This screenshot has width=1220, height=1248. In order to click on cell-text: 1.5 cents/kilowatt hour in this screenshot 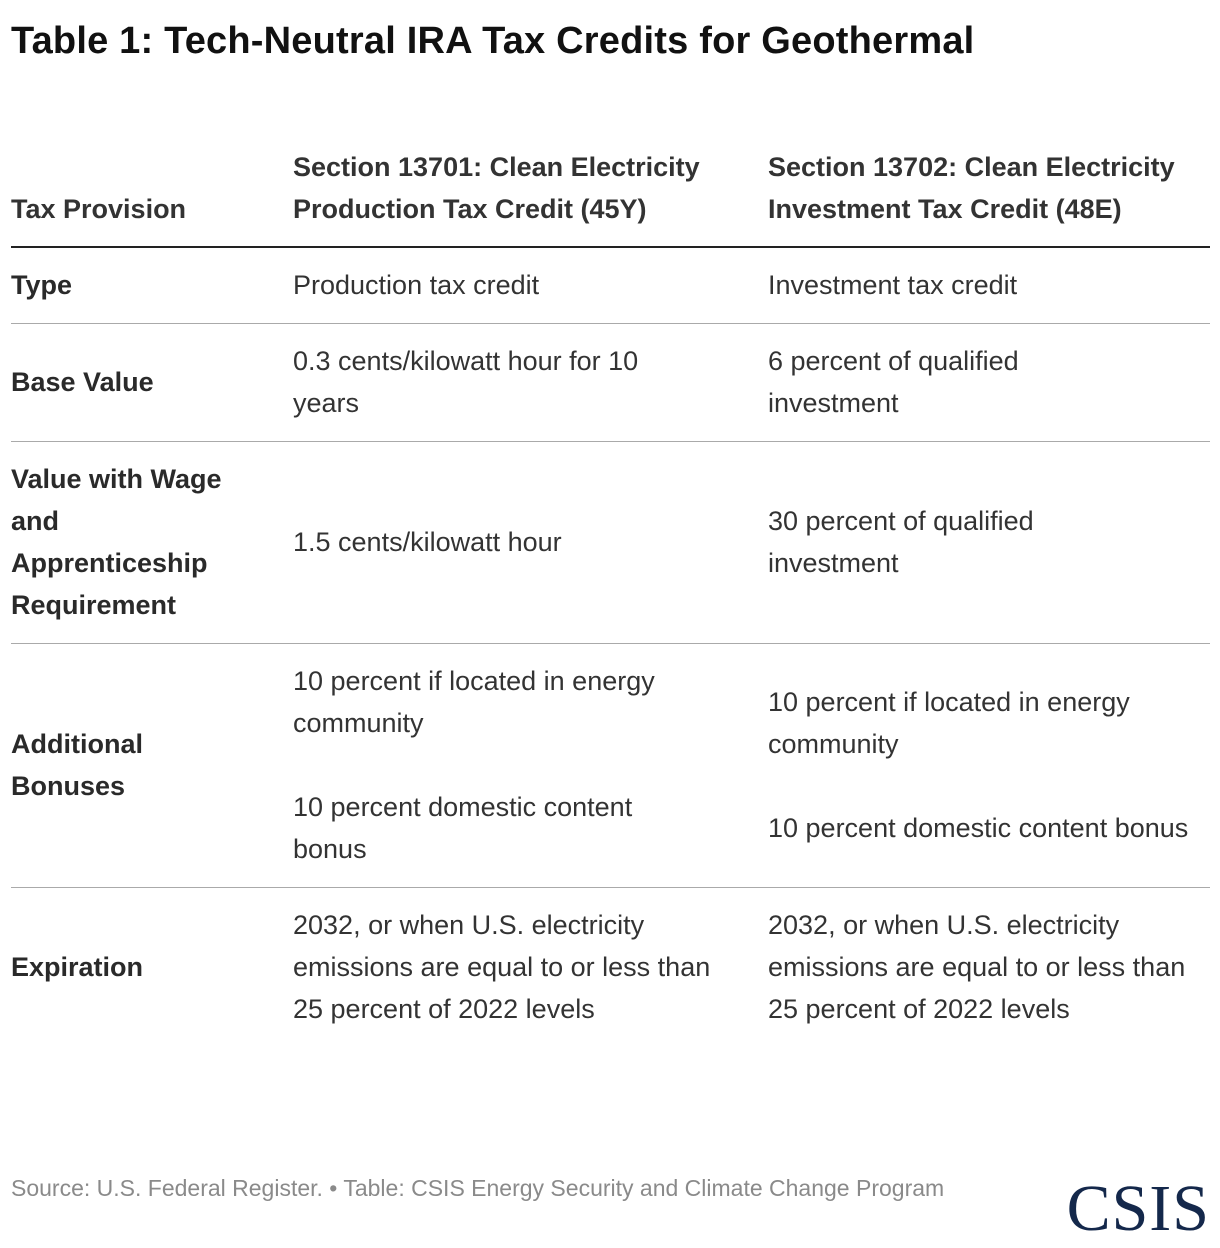, I will do `click(427, 542)`.